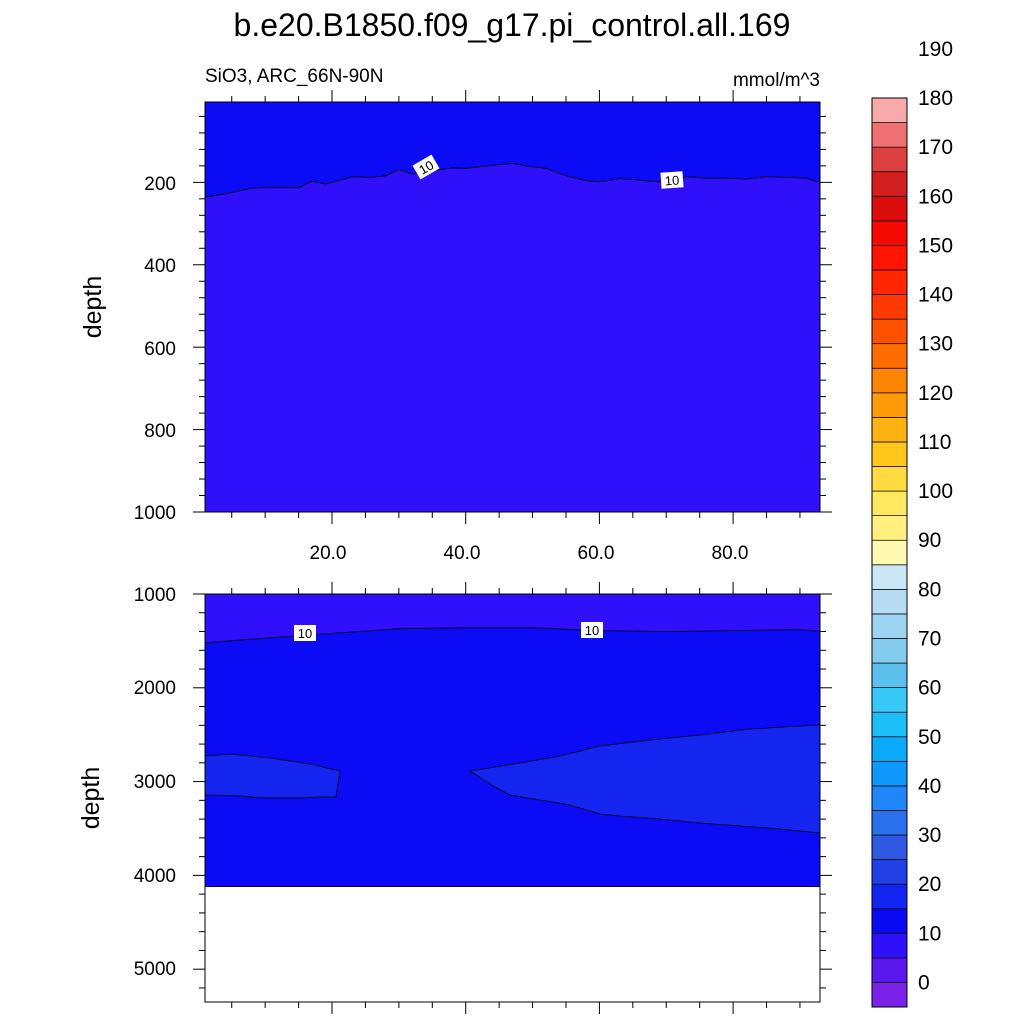 Image resolution: width=1024 pixels, height=1024 pixels. What do you see at coordinates (462, 553) in the screenshot?
I see `upper-x-tick-label: 40.0` at bounding box center [462, 553].